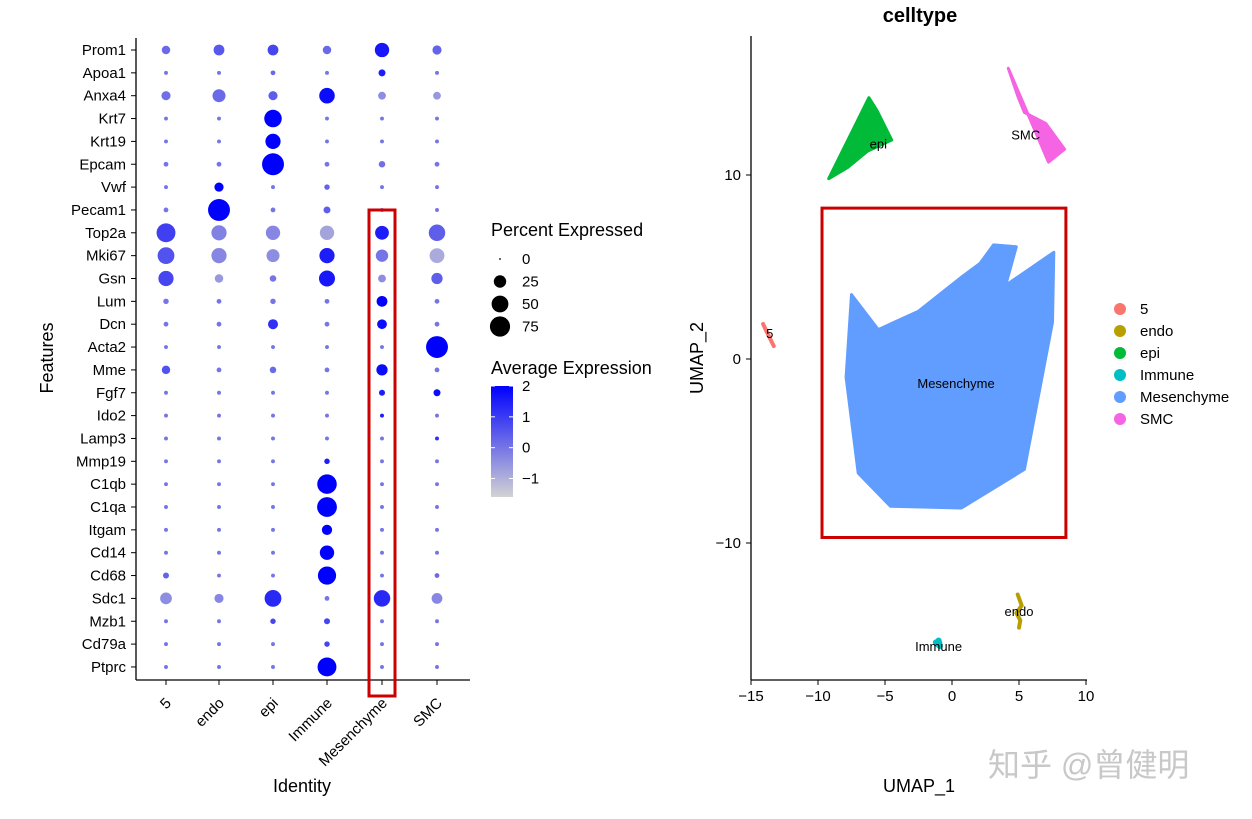 This screenshot has width=1252, height=819. What do you see at coordinates (327, 118) in the screenshot?
I see `dot-krt7-immune` at bounding box center [327, 118].